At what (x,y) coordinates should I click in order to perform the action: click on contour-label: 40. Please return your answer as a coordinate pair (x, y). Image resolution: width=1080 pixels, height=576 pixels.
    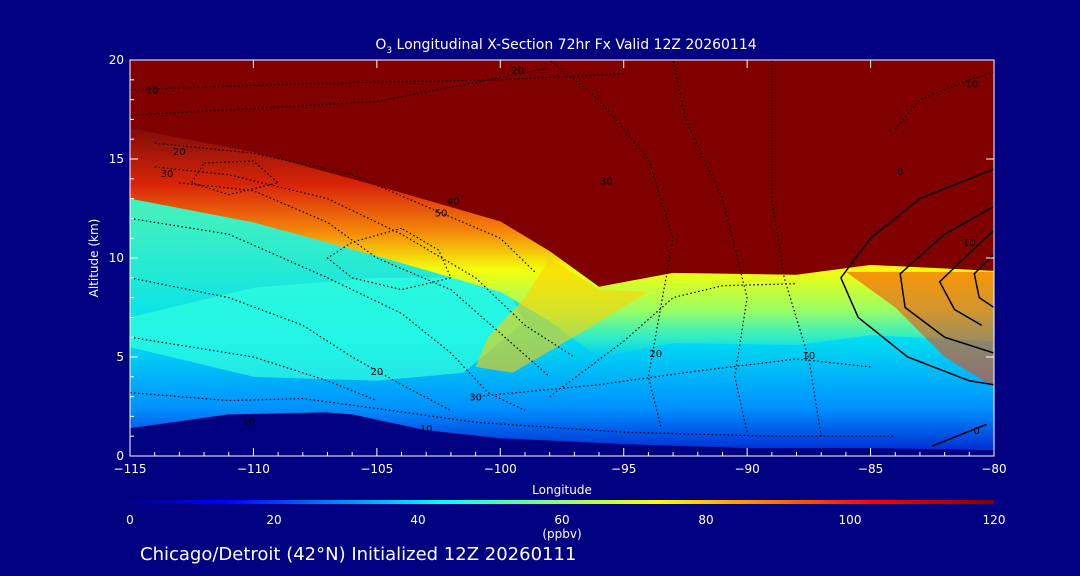
    Looking at the image, I should click on (453, 202).